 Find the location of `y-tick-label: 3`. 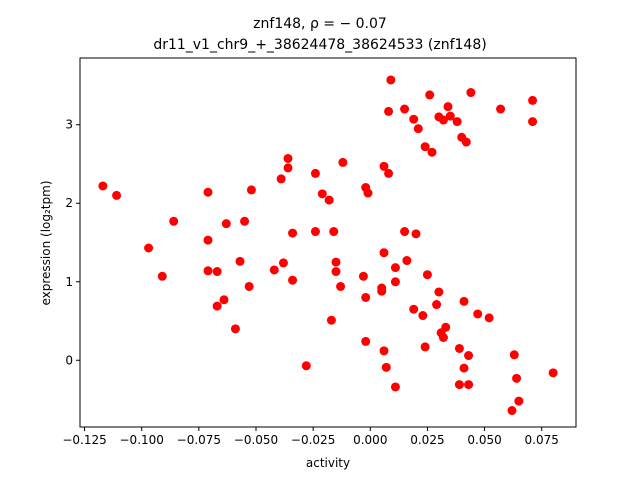

y-tick-label: 3 is located at coordinates (69, 125).